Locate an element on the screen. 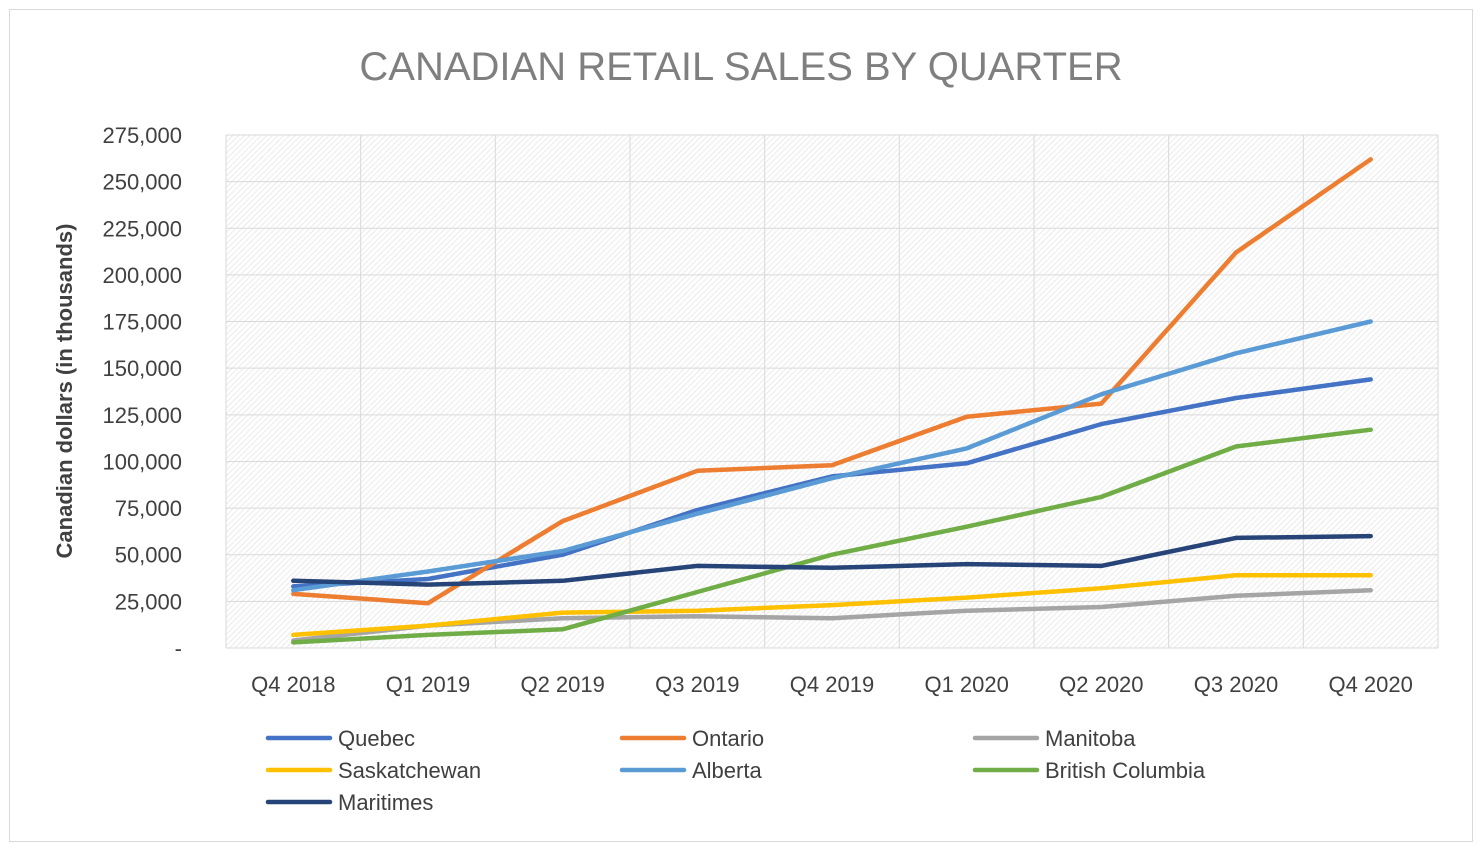 This screenshot has width=1483, height=853. y-tick-label: 100,000 is located at coordinates (142, 461).